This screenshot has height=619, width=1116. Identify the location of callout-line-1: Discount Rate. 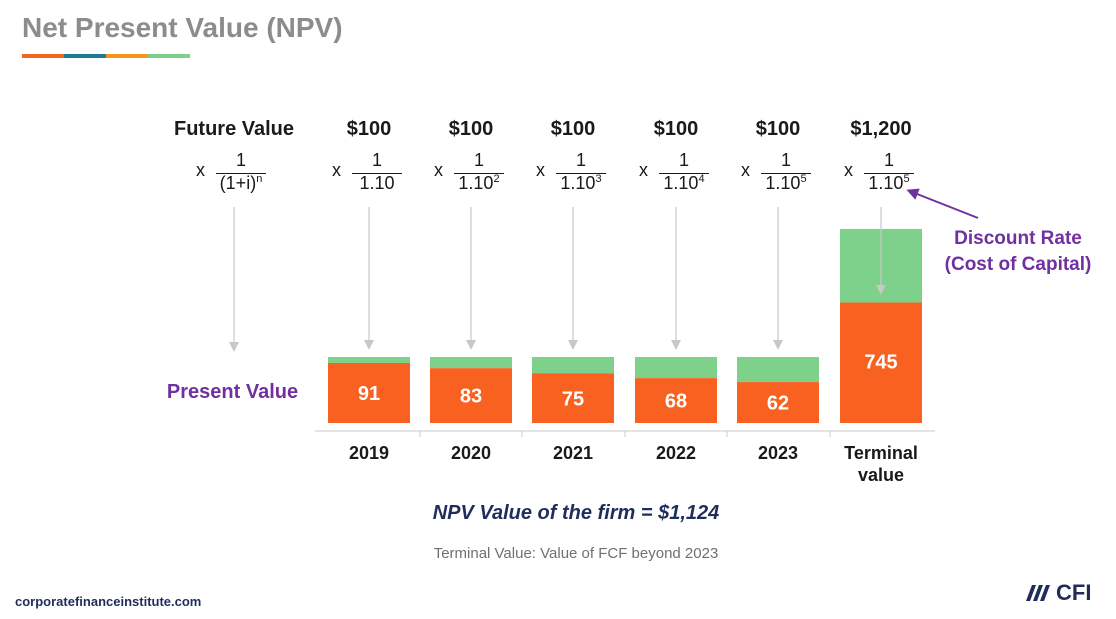
(1018, 238).